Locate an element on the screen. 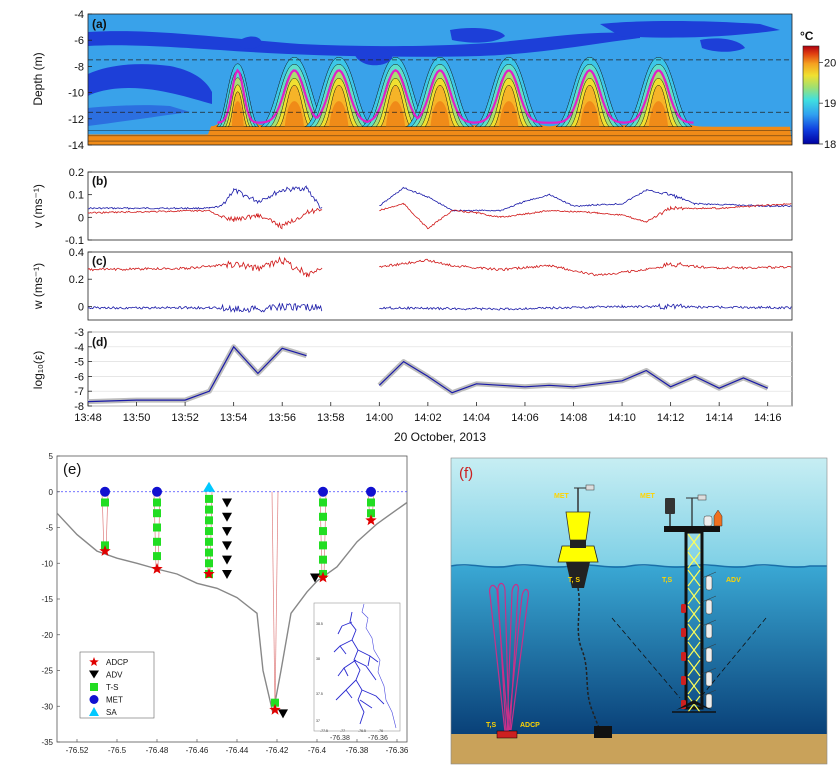 The height and width of the screenshot is (773, 836). panel-e-y-axis: 5 0 -5 -10 -15 -20 -25 -30 -35 is located at coordinates (50, 599).